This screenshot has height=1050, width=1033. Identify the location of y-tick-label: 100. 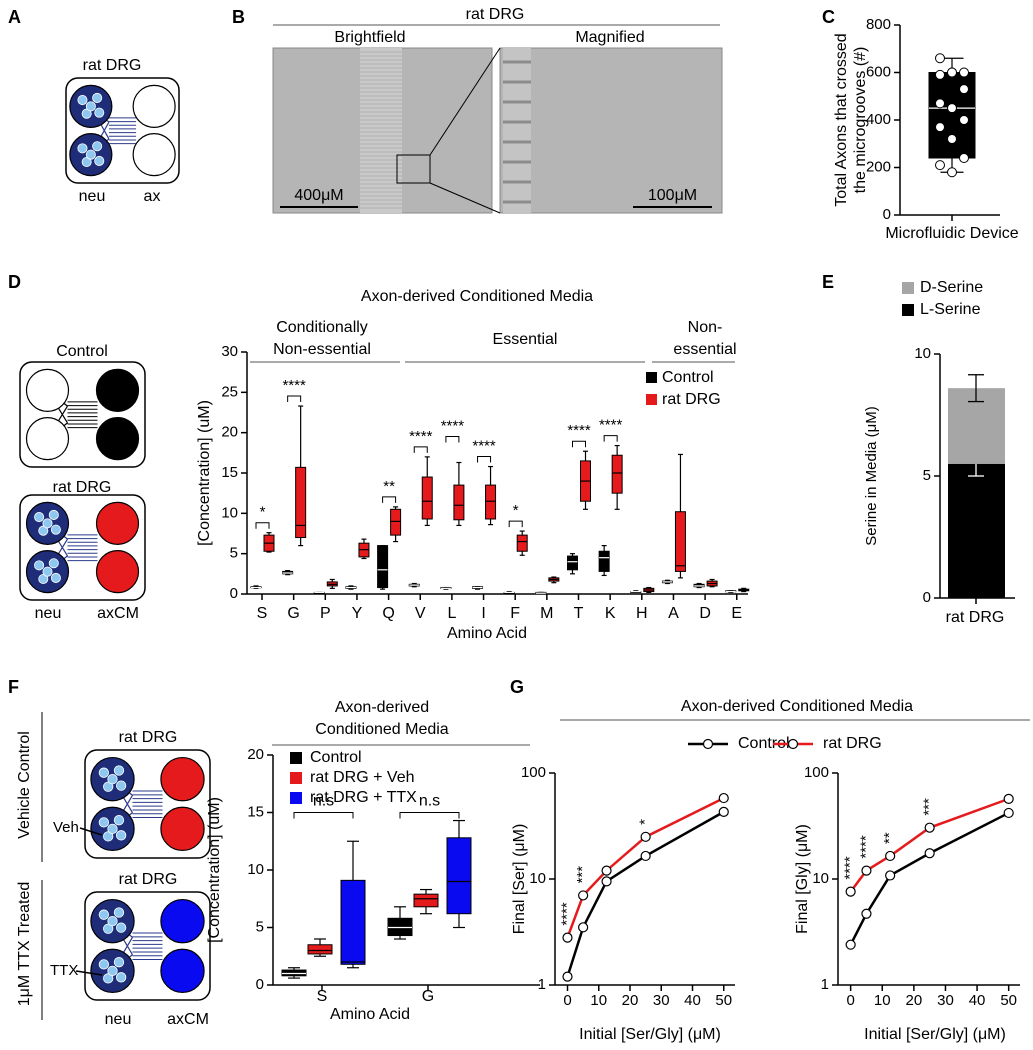
(816, 772).